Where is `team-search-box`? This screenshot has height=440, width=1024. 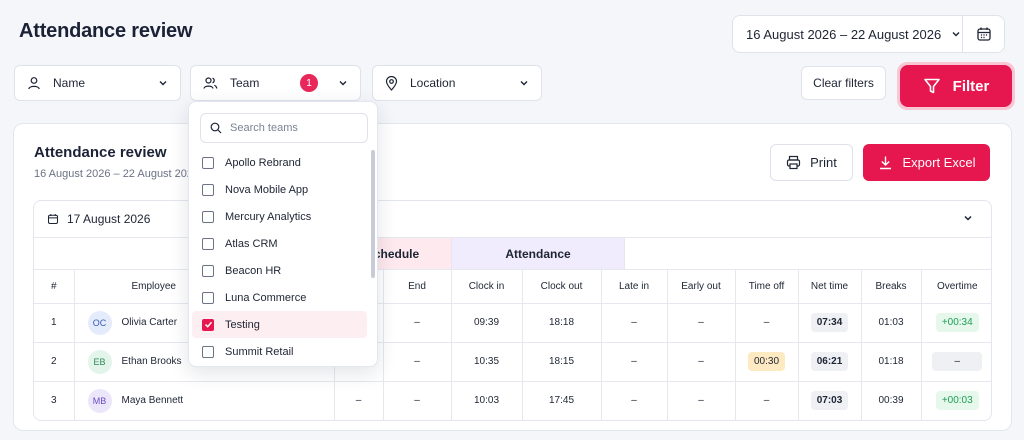
team-search-box is located at coordinates (284, 128).